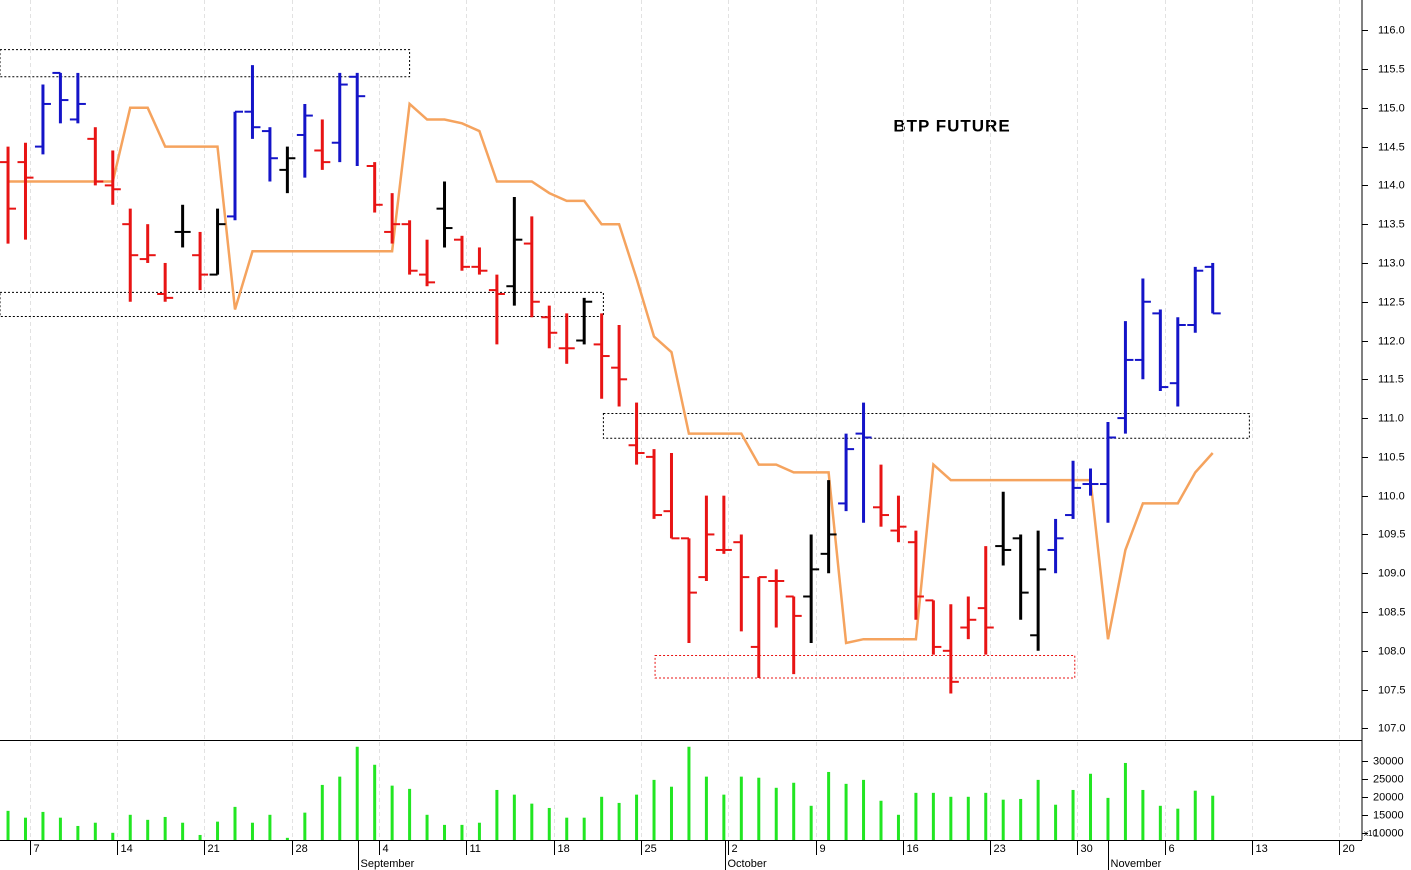  What do you see at coordinates (1391, 418) in the screenshot?
I see `y-tick-label: 111.0` at bounding box center [1391, 418].